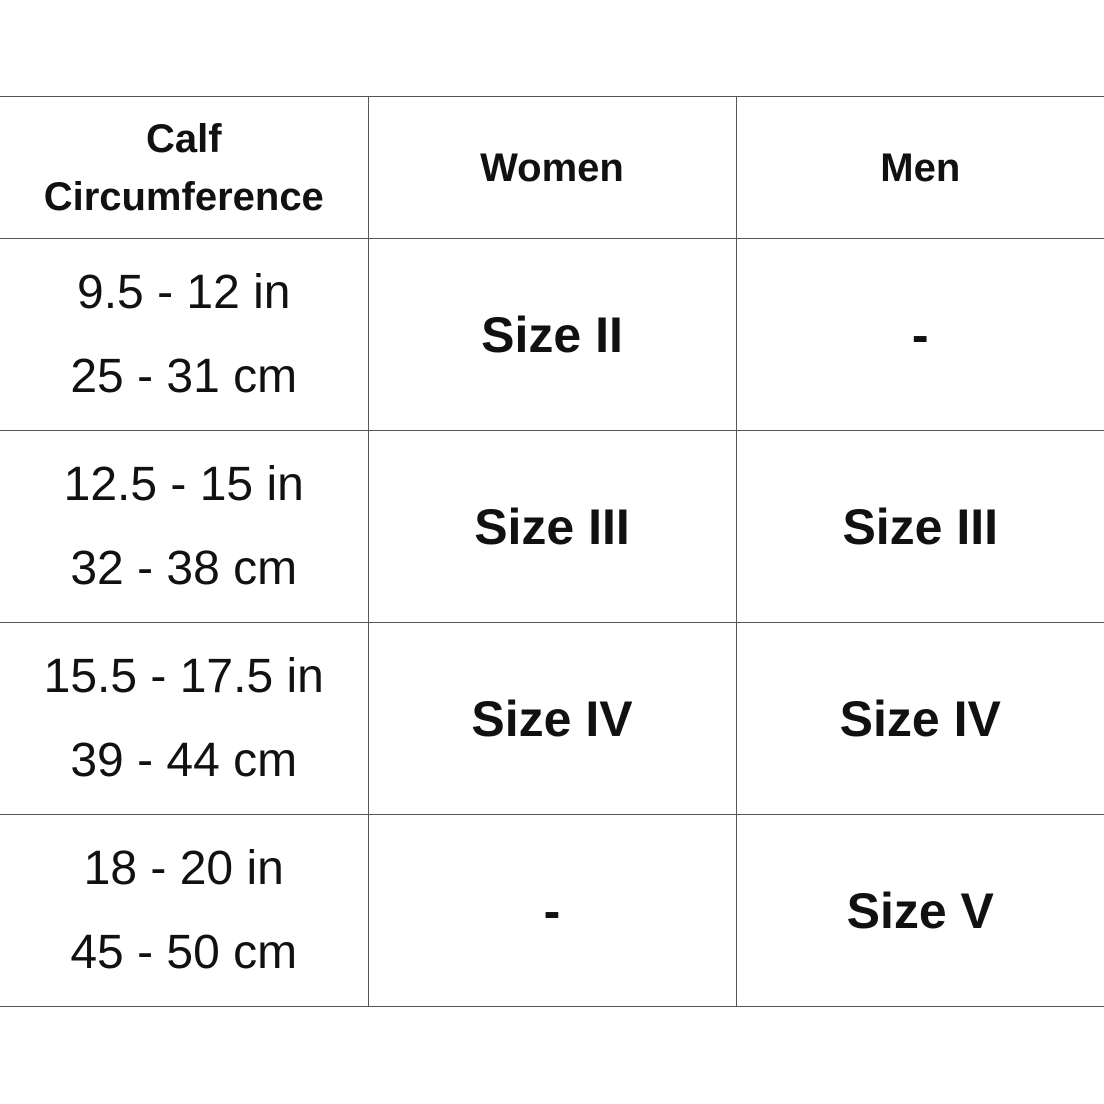 This screenshot has width=1104, height=1104. What do you see at coordinates (184, 334) in the screenshot?
I see `calf-range-cell: 9.5 - 12 in 25 - 31 cm` at bounding box center [184, 334].